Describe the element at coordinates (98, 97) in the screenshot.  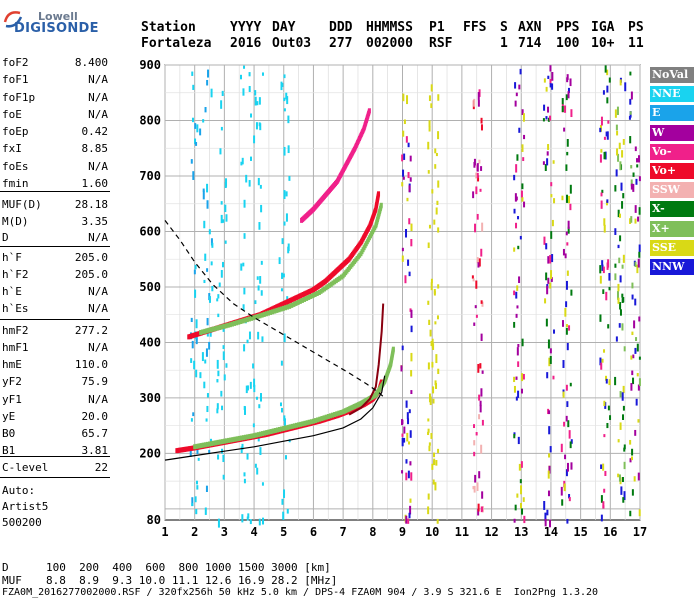
I see `param-value: N/A` at that location.